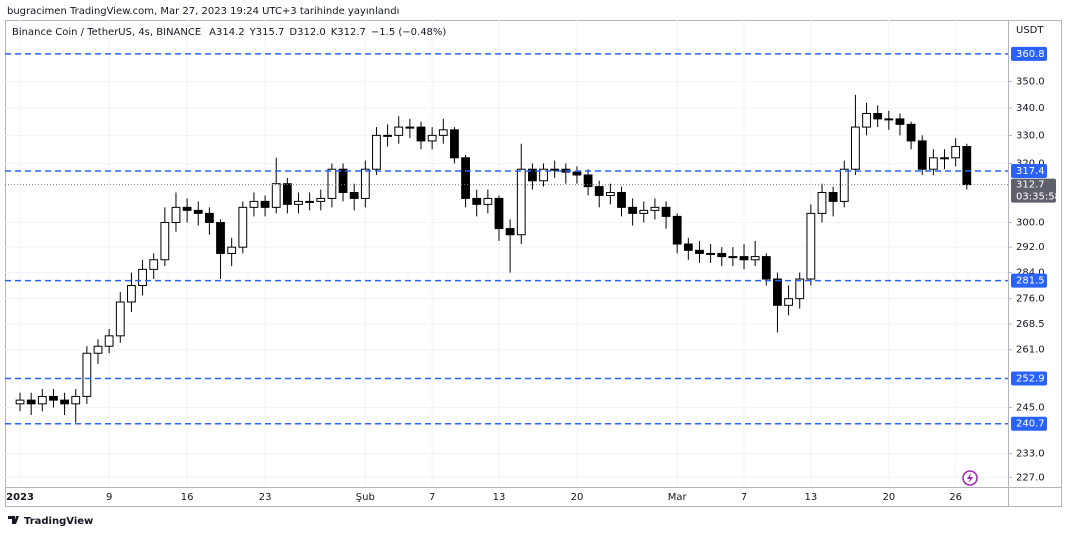 This screenshot has height=533, width=1068. I want to click on icon-circle, so click(970, 478).